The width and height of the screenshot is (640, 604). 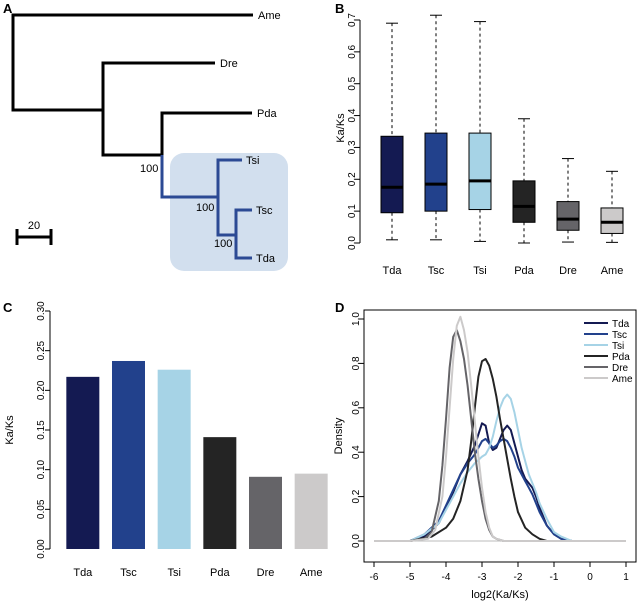 I want to click on bar-dre, so click(x=265, y=512).